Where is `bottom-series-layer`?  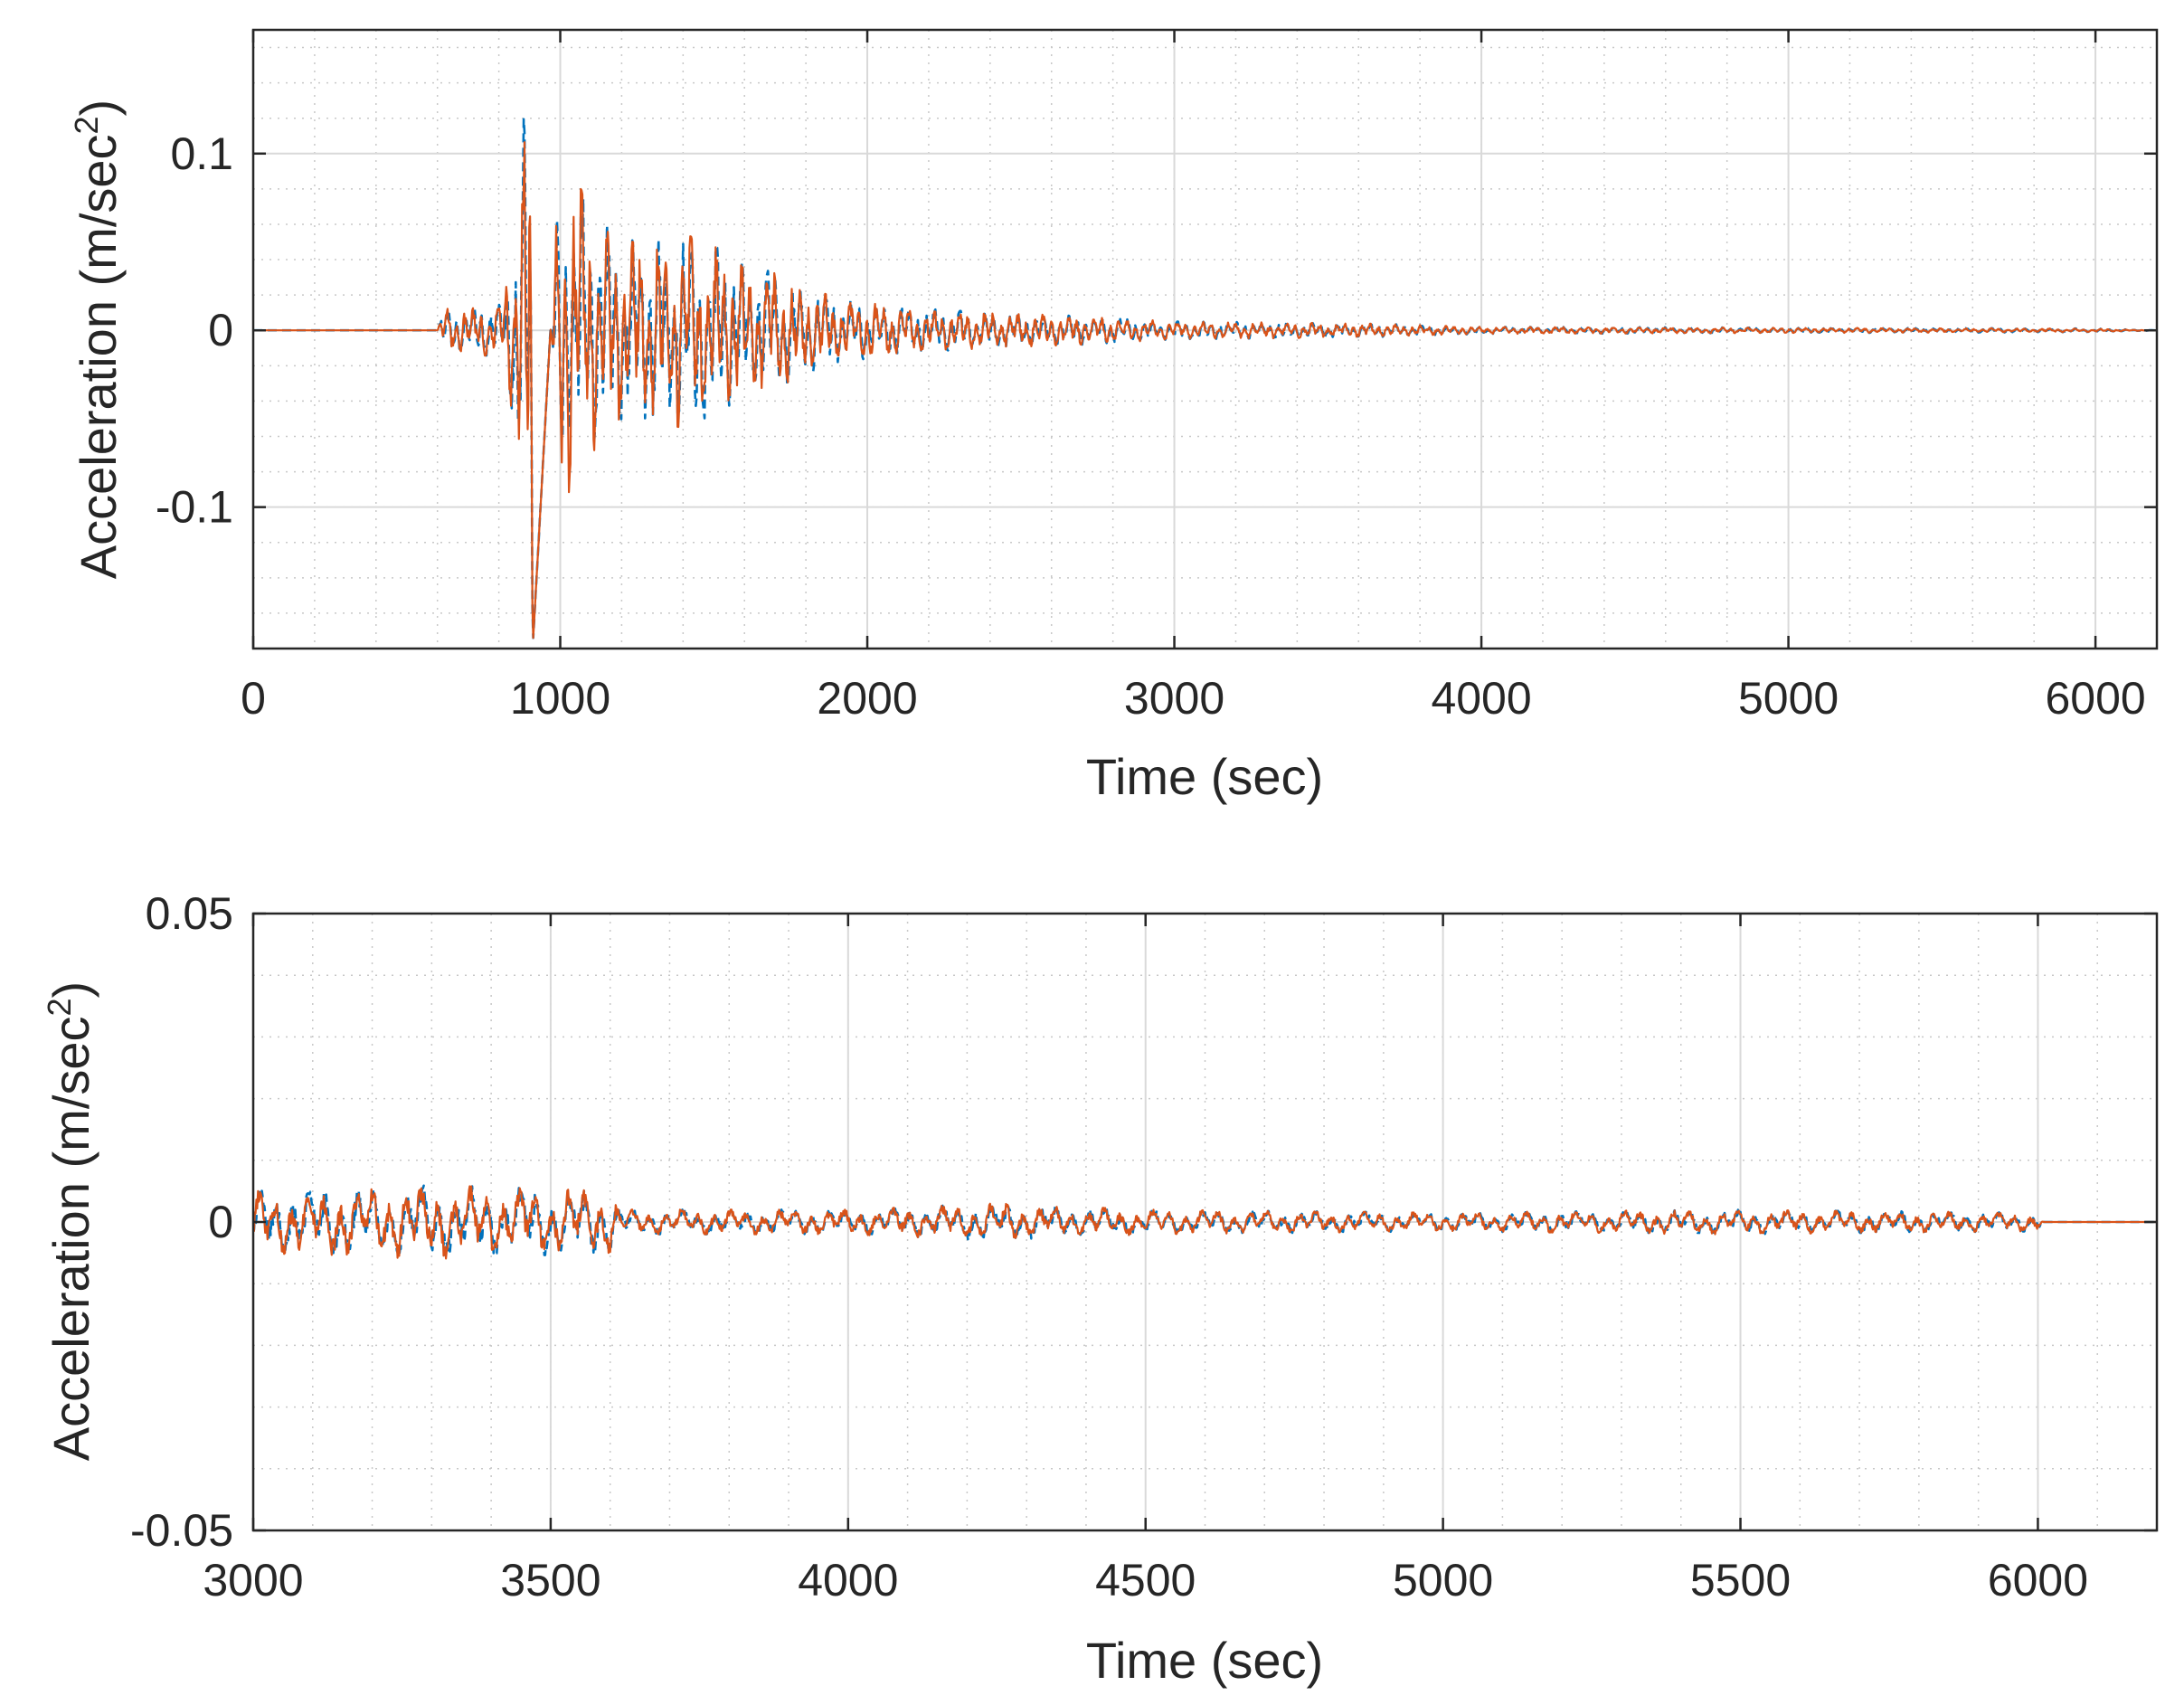
bottom-series-layer is located at coordinates (1205, 1222).